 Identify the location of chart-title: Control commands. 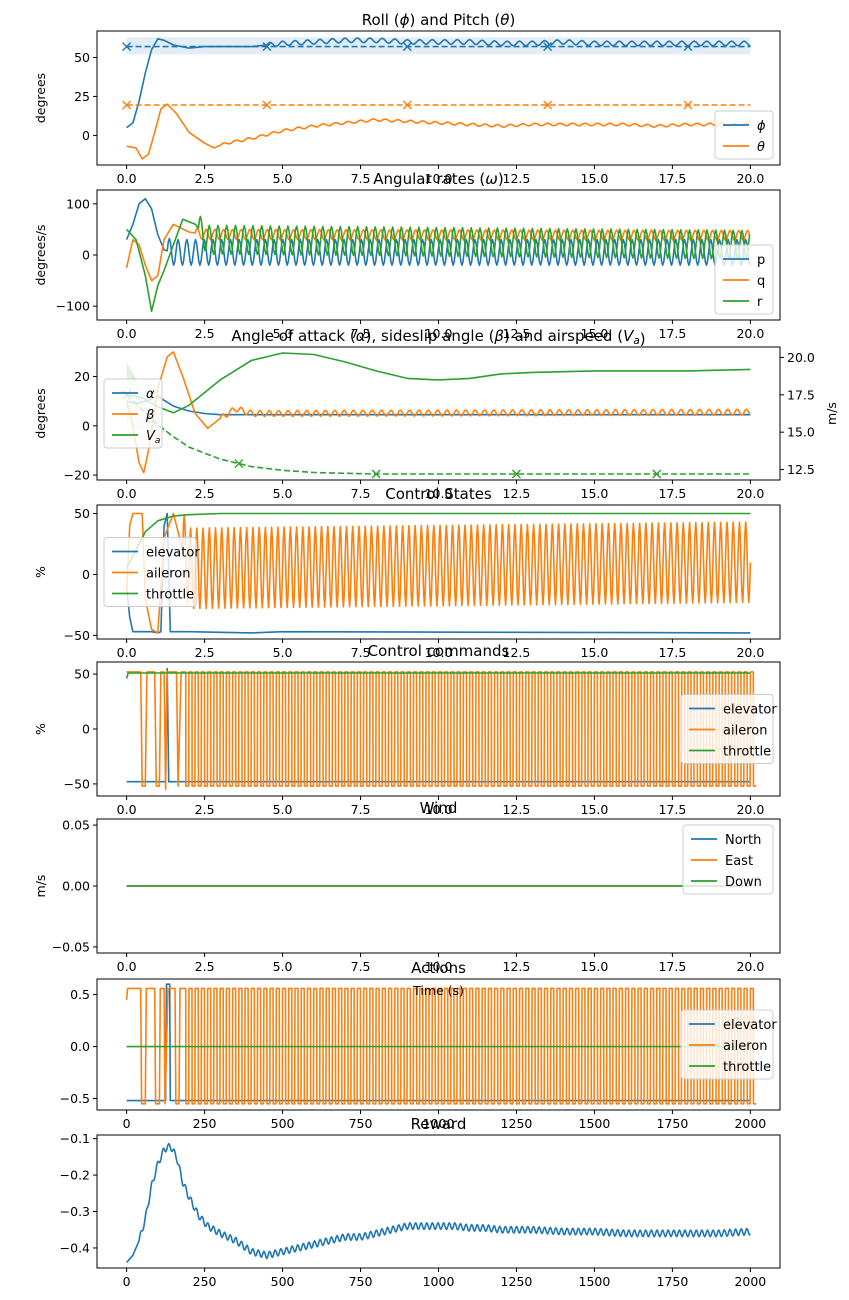
(439, 651).